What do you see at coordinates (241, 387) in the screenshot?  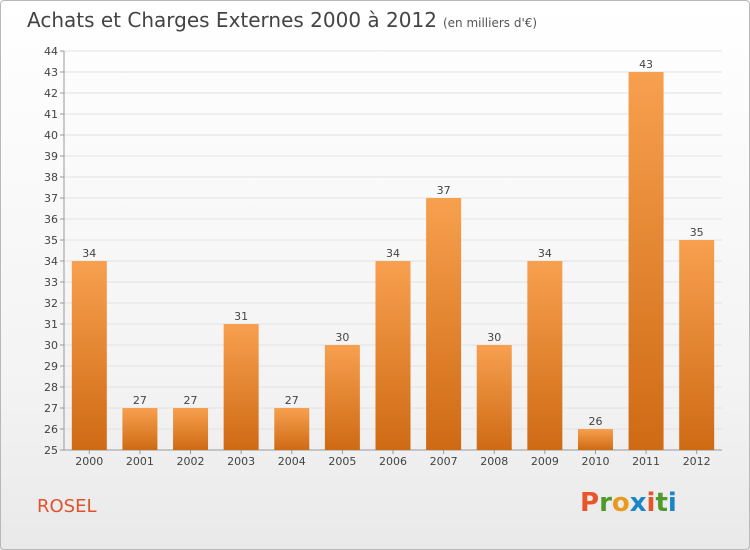 I see `bar-2003` at bounding box center [241, 387].